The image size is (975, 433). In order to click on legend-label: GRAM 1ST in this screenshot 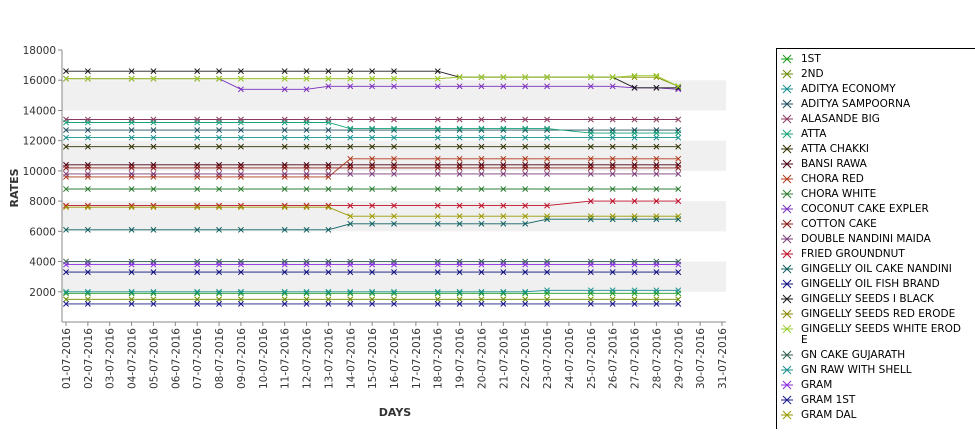, I will do `click(828, 400)`.